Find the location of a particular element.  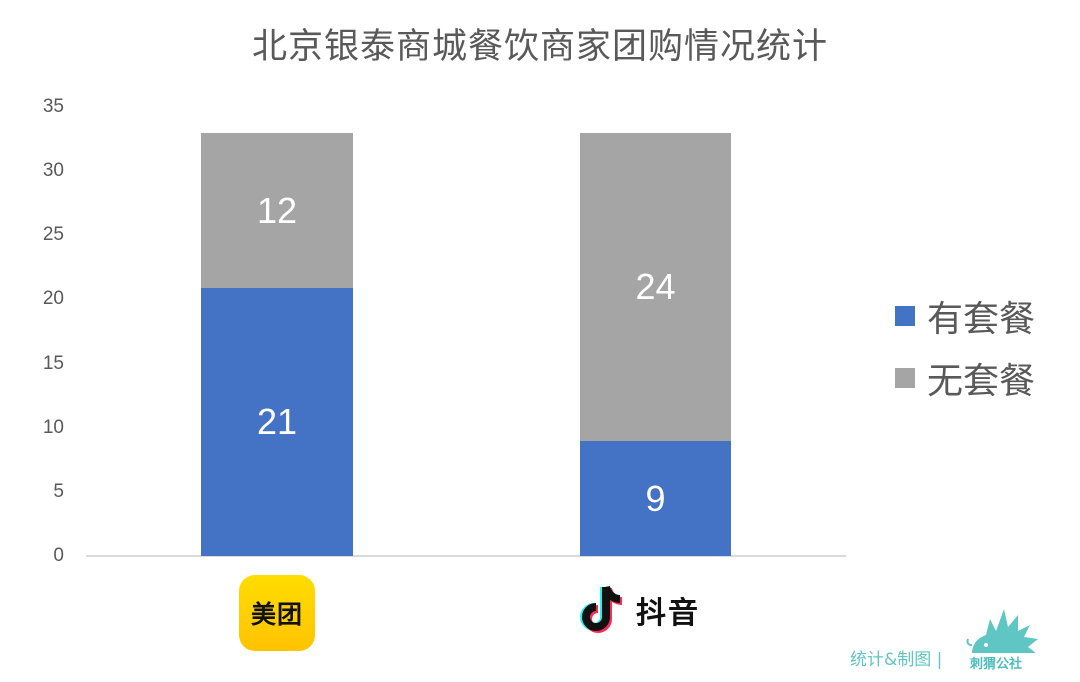

y-tick: 35 is located at coordinates (53, 106).